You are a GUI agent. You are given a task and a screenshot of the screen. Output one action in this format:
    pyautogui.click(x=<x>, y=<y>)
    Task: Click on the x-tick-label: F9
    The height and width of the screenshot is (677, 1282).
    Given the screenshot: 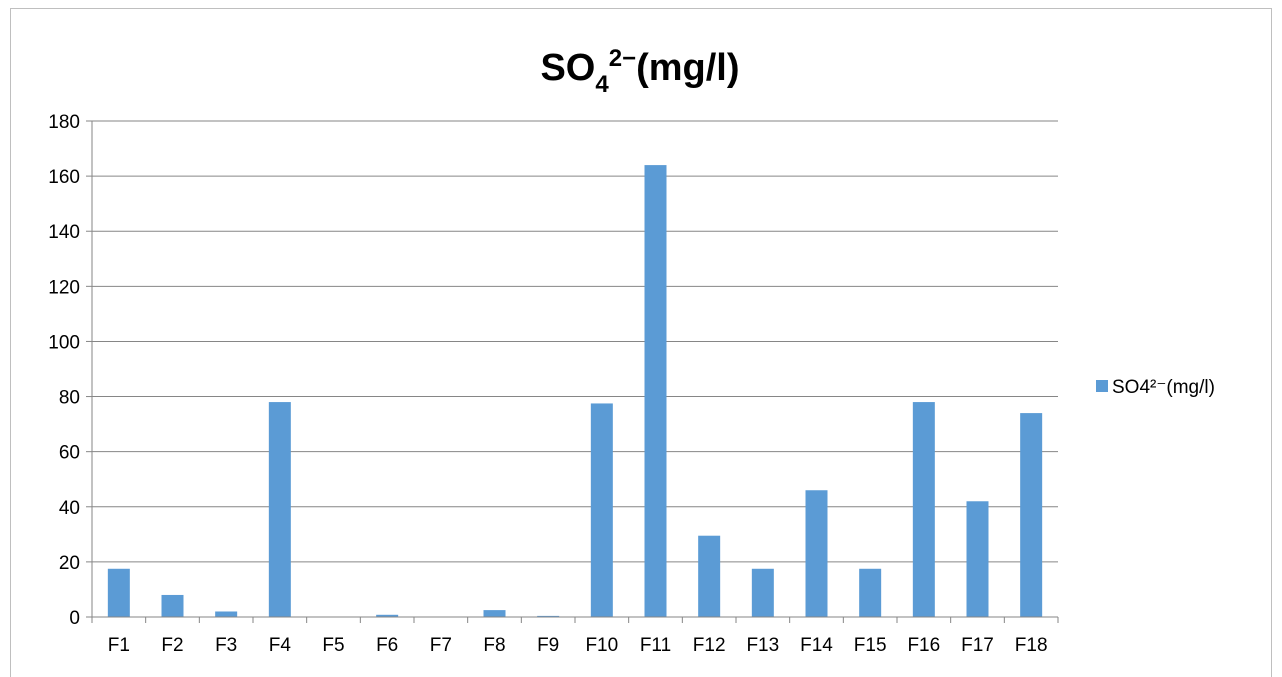 What is the action you would take?
    pyautogui.click(x=548, y=645)
    